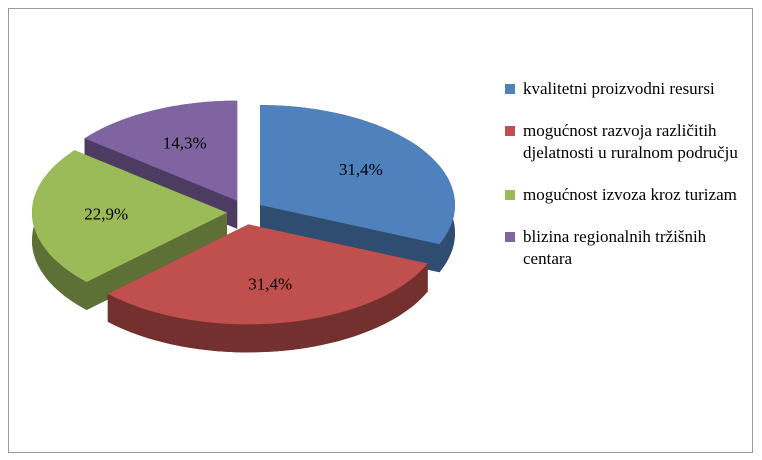 The height and width of the screenshot is (460, 762). What do you see at coordinates (106, 213) in the screenshot?
I see `data-label: 22,9%` at bounding box center [106, 213].